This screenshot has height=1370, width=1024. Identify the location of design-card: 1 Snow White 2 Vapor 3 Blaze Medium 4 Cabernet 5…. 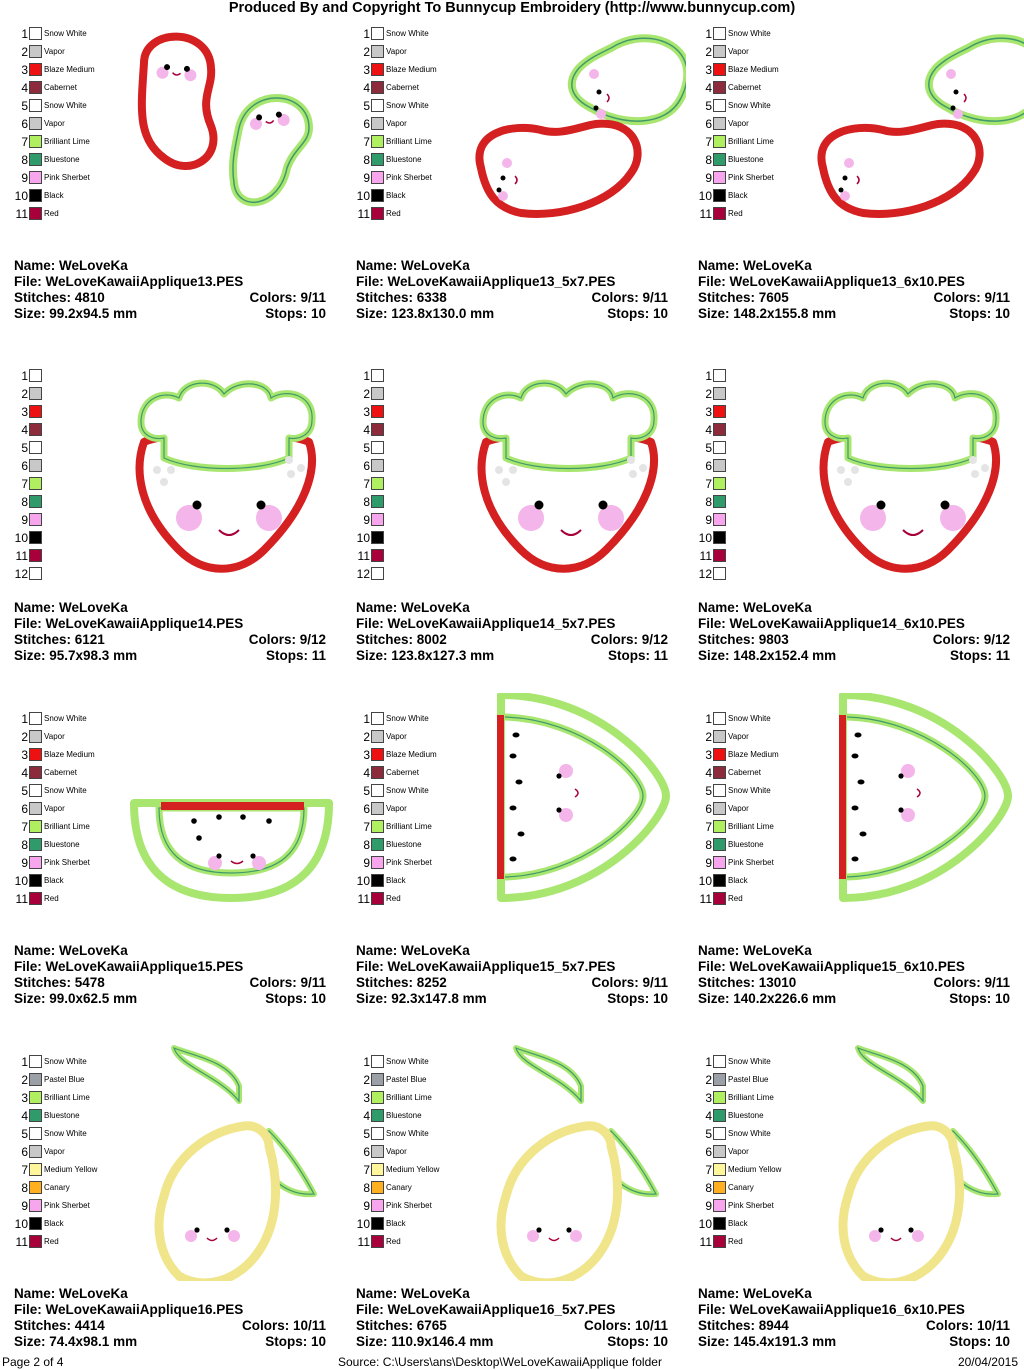
(521, 855).